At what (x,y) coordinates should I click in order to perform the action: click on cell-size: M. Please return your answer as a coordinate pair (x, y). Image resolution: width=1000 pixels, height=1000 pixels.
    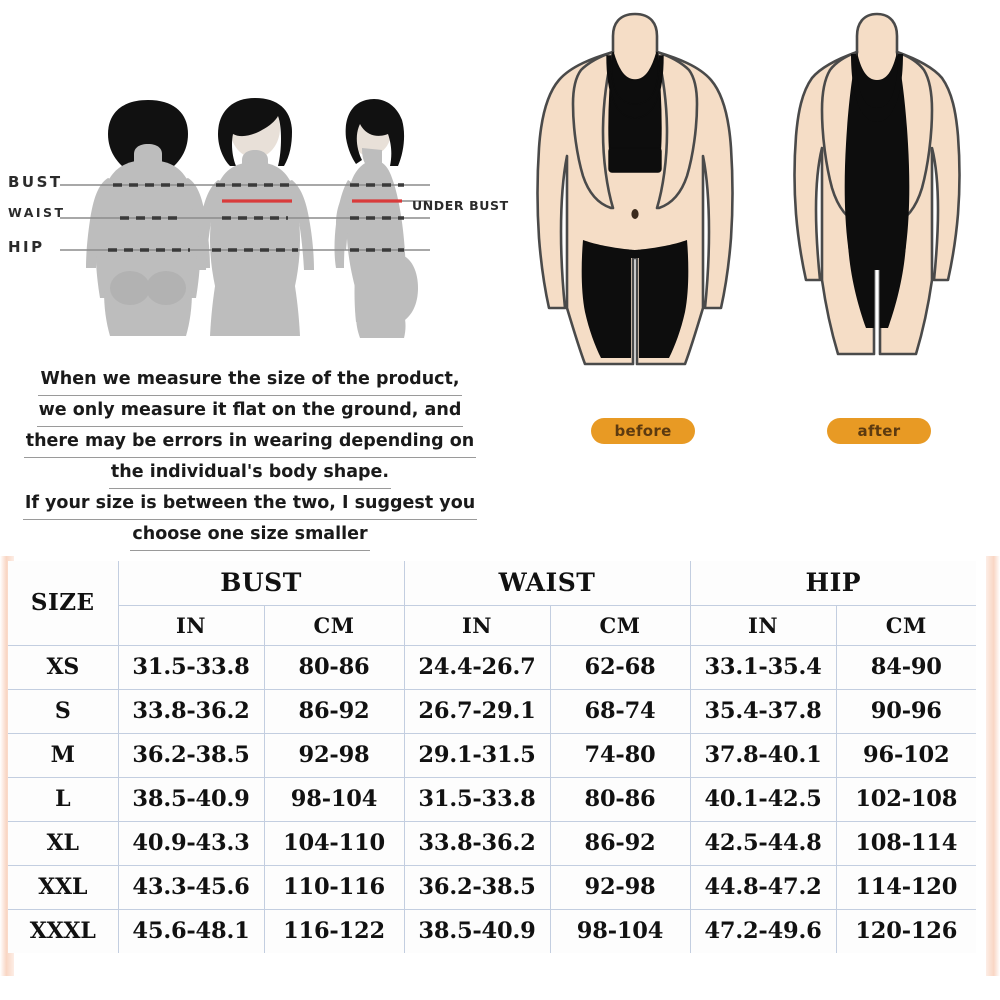
    Looking at the image, I should click on (63, 755).